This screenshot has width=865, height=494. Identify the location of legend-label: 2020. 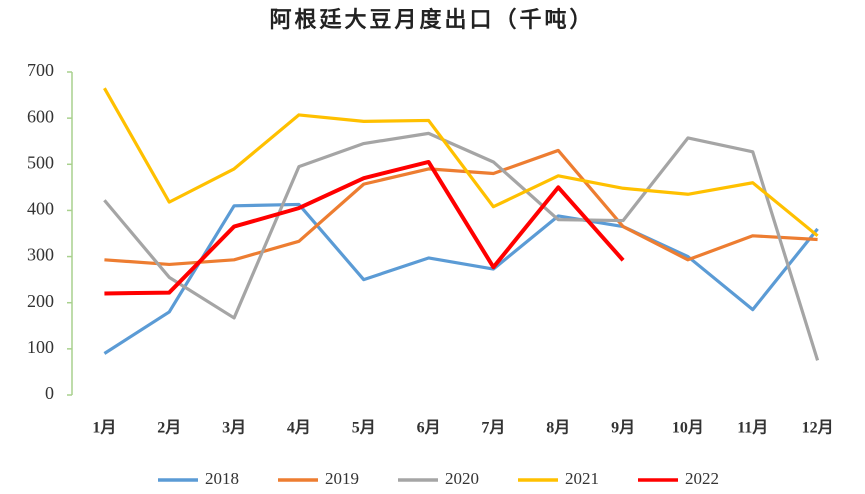
(462, 478).